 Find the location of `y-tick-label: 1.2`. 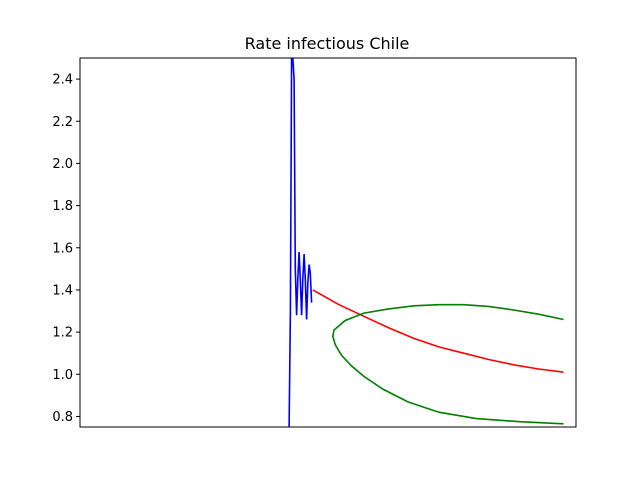

y-tick-label: 1.2 is located at coordinates (62, 333).